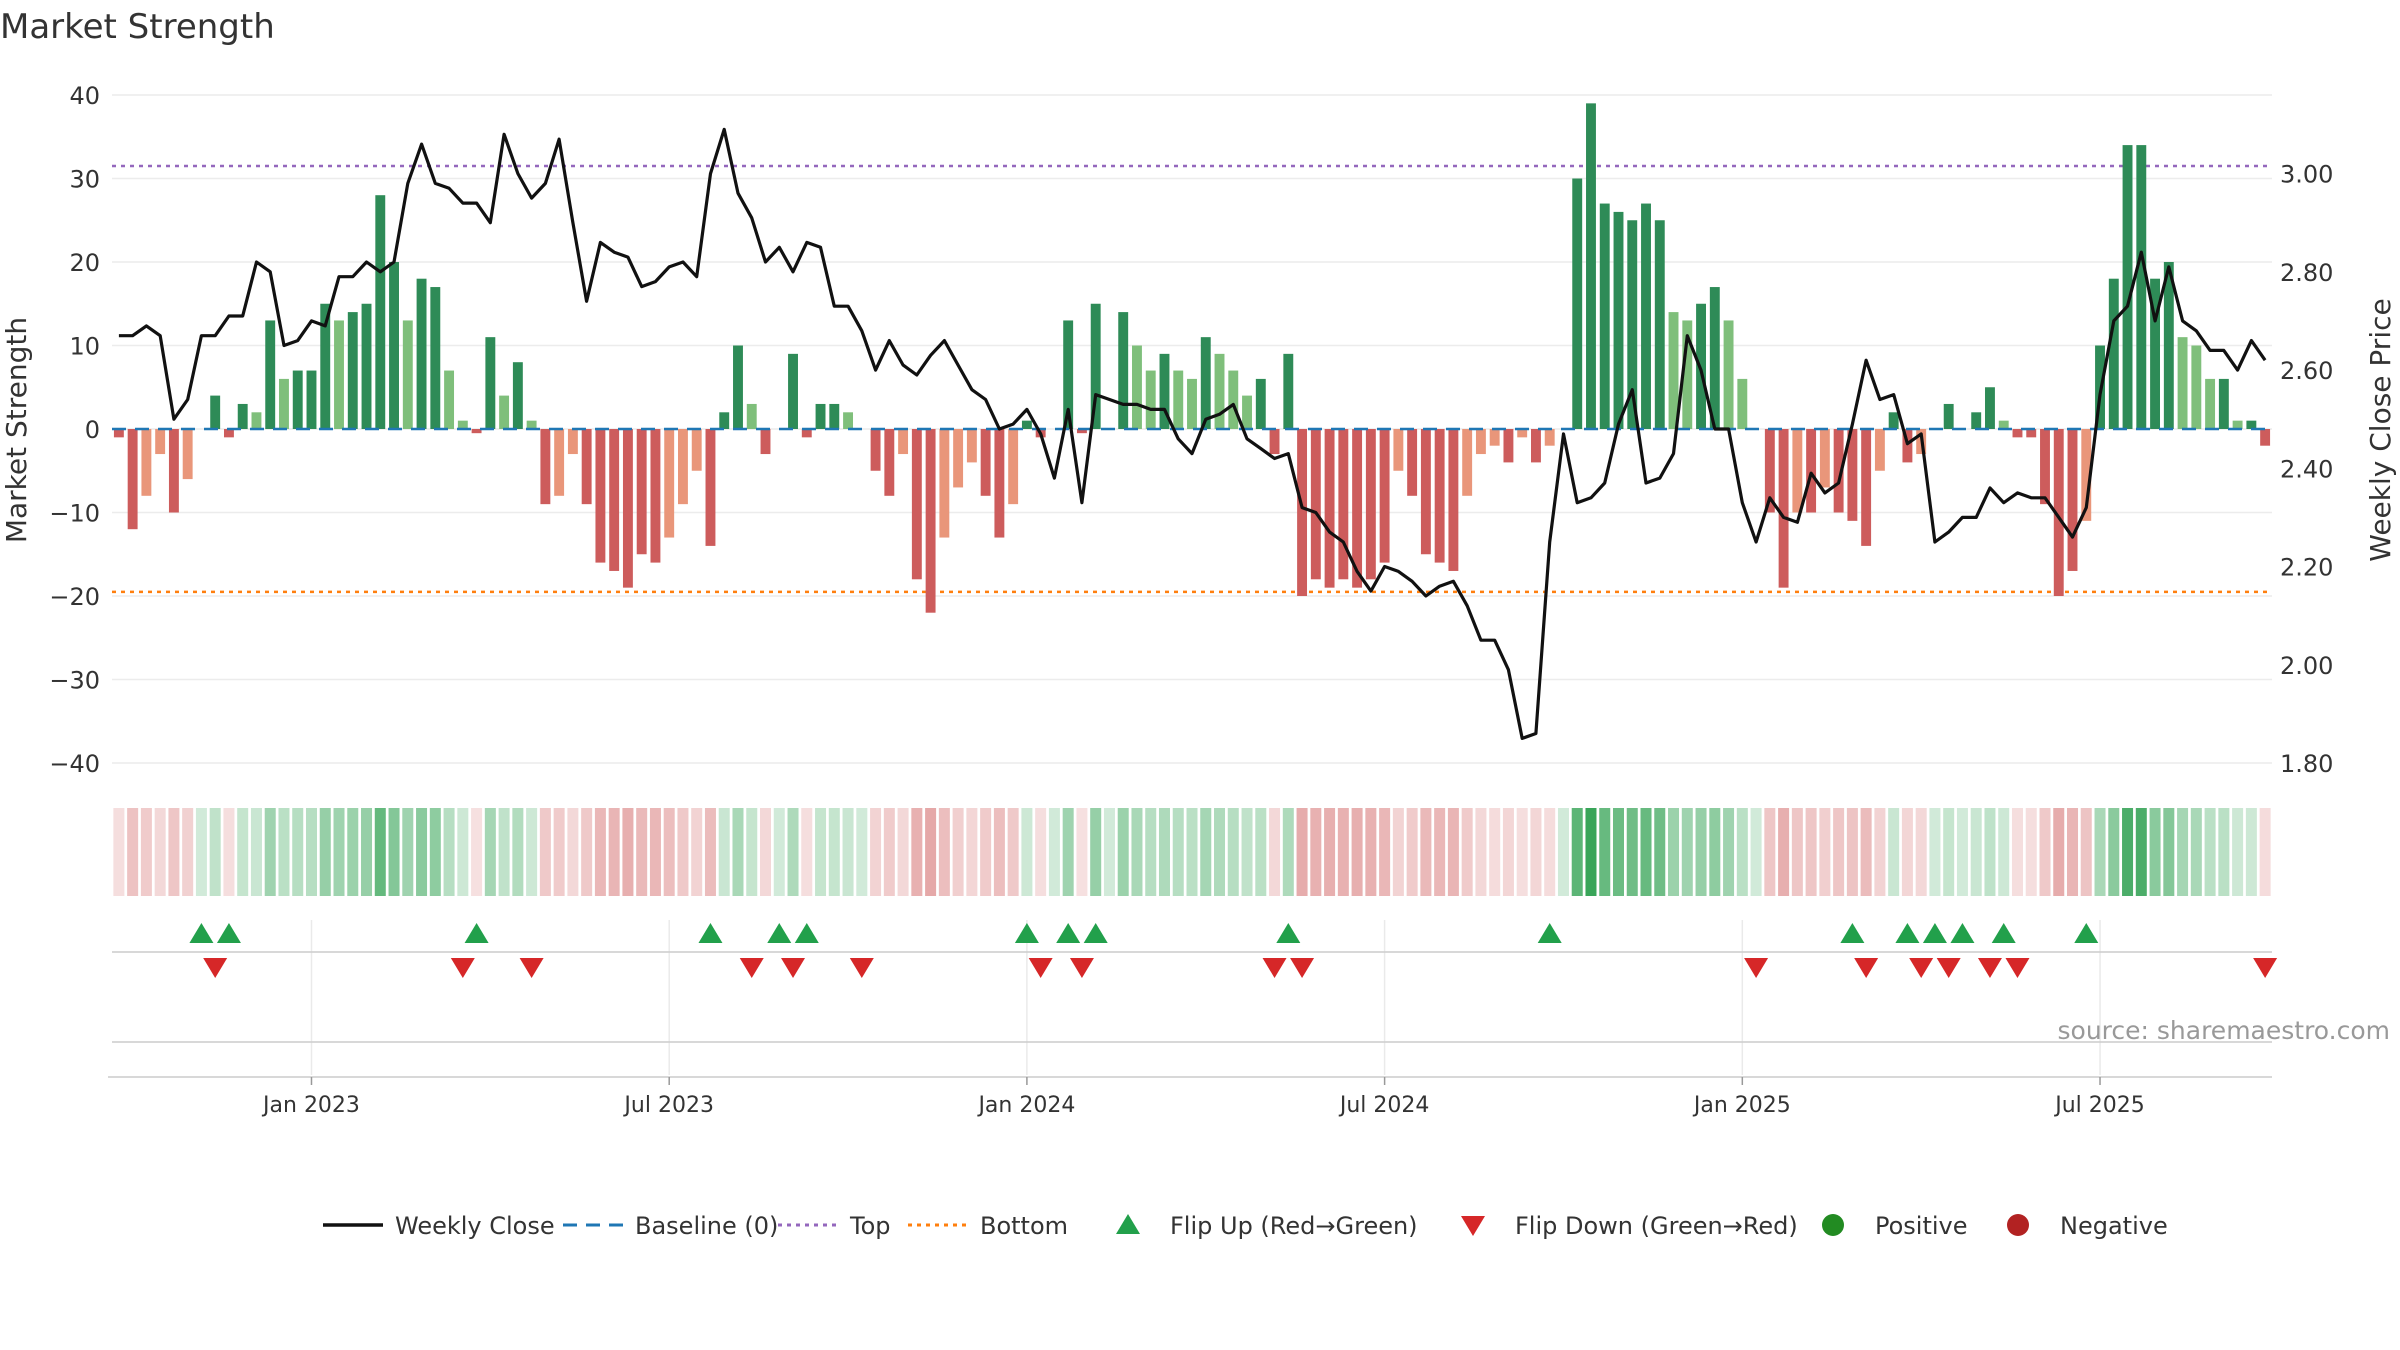 The width and height of the screenshot is (2400, 1350). Describe the element at coordinates (74, 514) in the screenshot. I see `y-left-tick-label: −10` at that location.